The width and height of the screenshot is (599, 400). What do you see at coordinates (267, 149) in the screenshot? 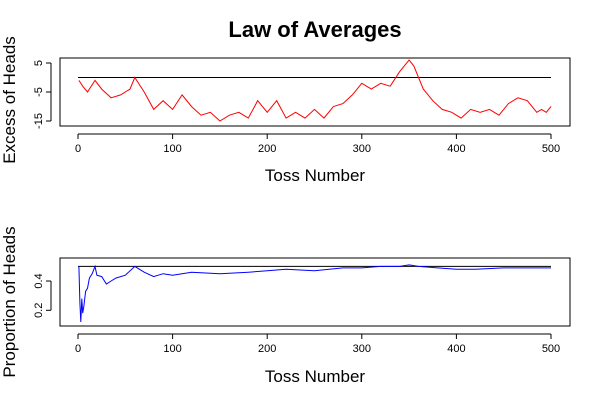
I see `top-x-tick-label: 200` at bounding box center [267, 149].